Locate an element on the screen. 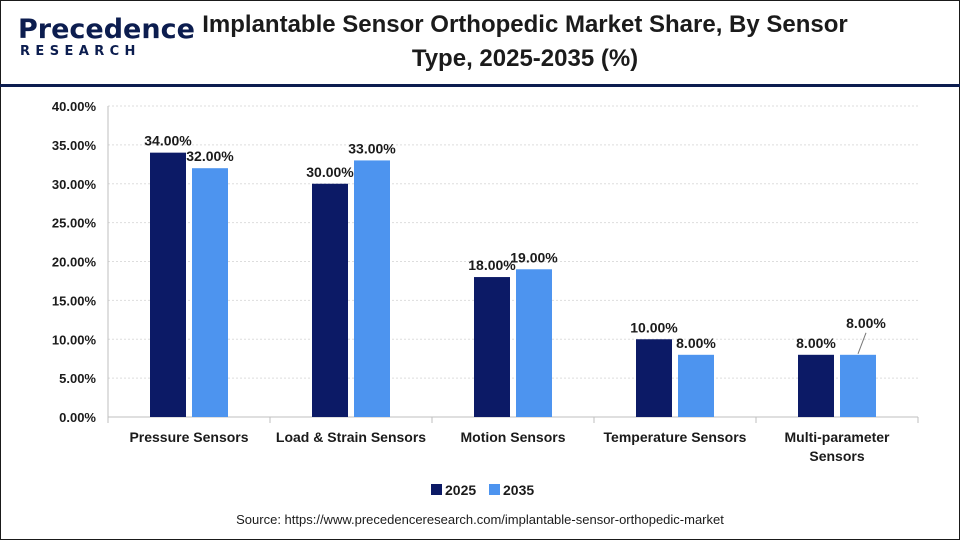 Image resolution: width=960 pixels, height=540 pixels. y-tick-label: 30.00% is located at coordinates (74, 184).